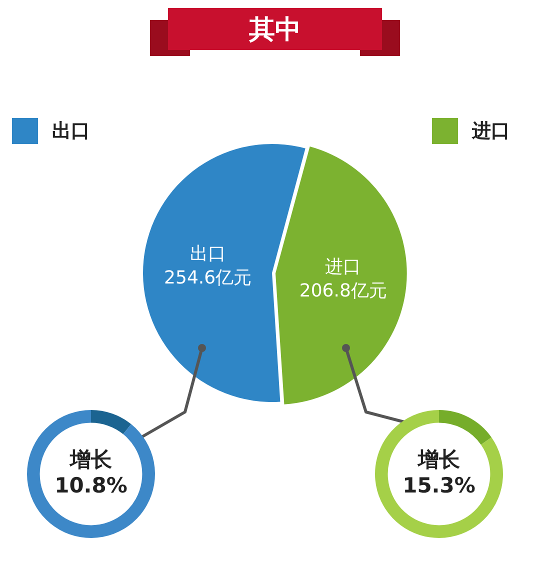  Describe the element at coordinates (91, 485) in the screenshot. I see `text: 10.8%` at that location.